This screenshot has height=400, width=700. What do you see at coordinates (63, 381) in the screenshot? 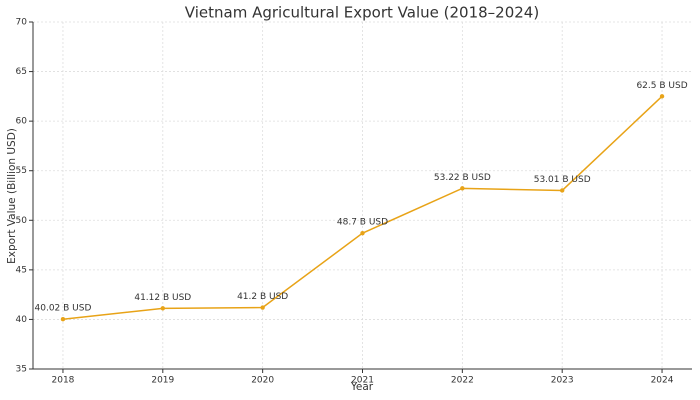
I see `x-tick-label: 2018` at bounding box center [63, 381].